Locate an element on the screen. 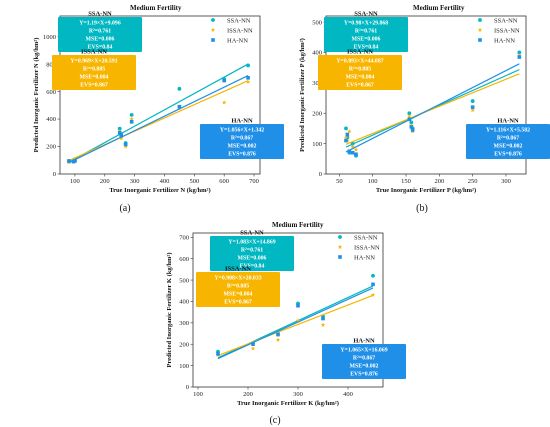 This screenshot has width=550, height=427. x-axis-title: True Inorganic Fertilizer P (kg/hm²) is located at coordinates (426, 190).